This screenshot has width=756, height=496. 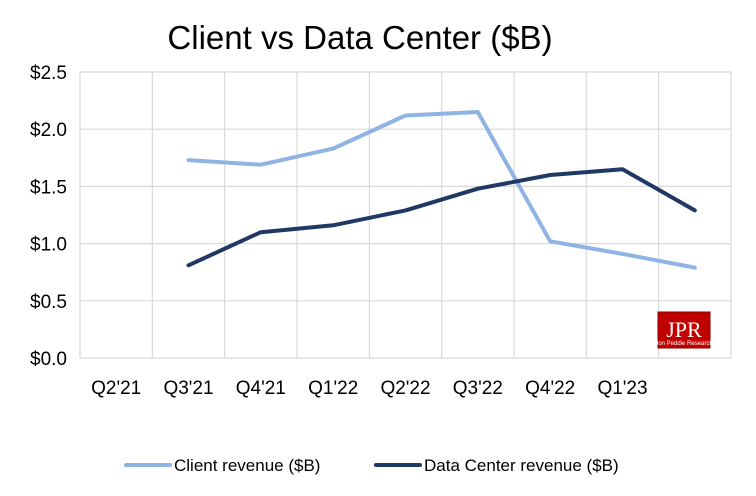 I want to click on x-tick-label: Q4'22, so click(x=550, y=388).